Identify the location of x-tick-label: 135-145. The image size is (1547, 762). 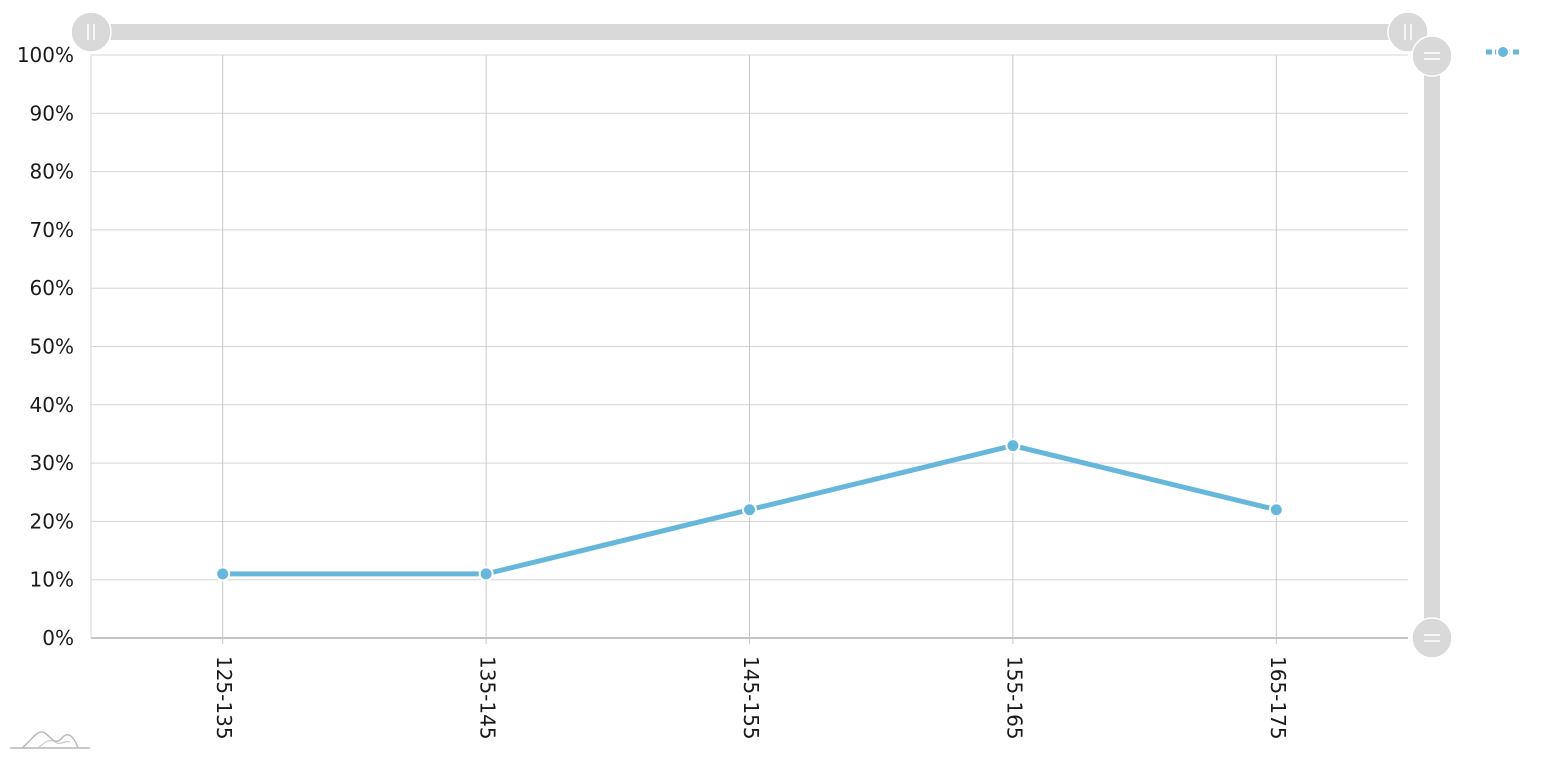
(488, 698).